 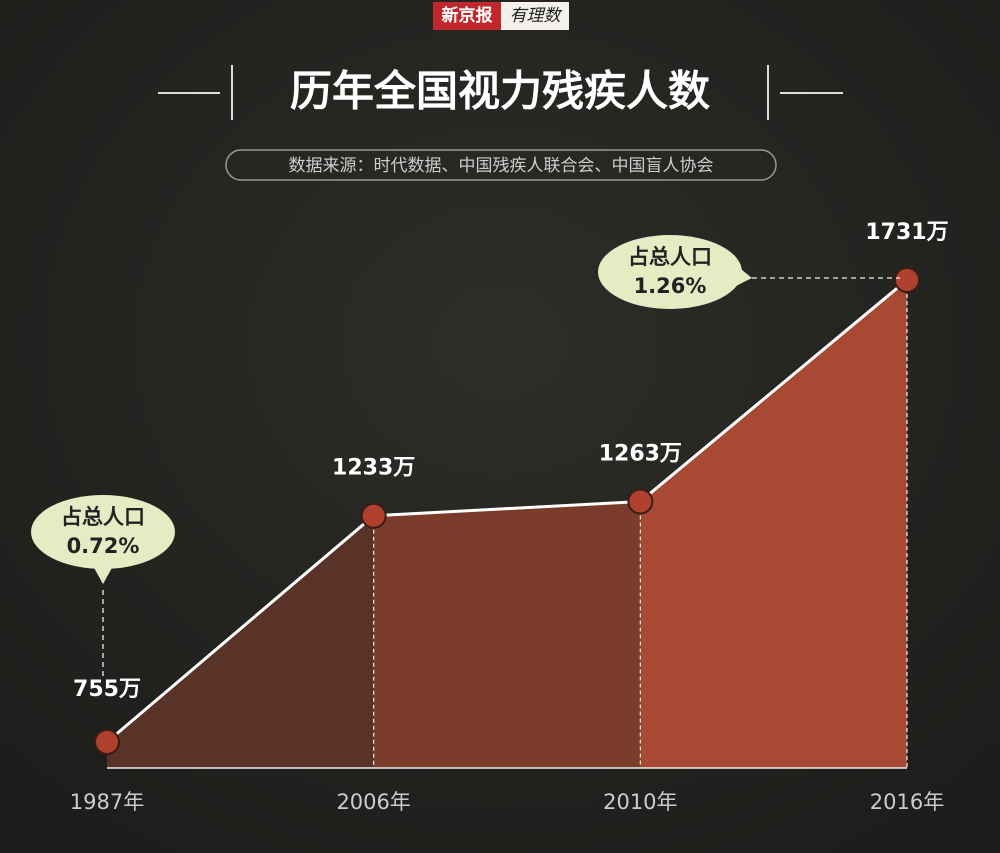 I want to click on x-tick-label: 2006年, so click(x=373, y=802).